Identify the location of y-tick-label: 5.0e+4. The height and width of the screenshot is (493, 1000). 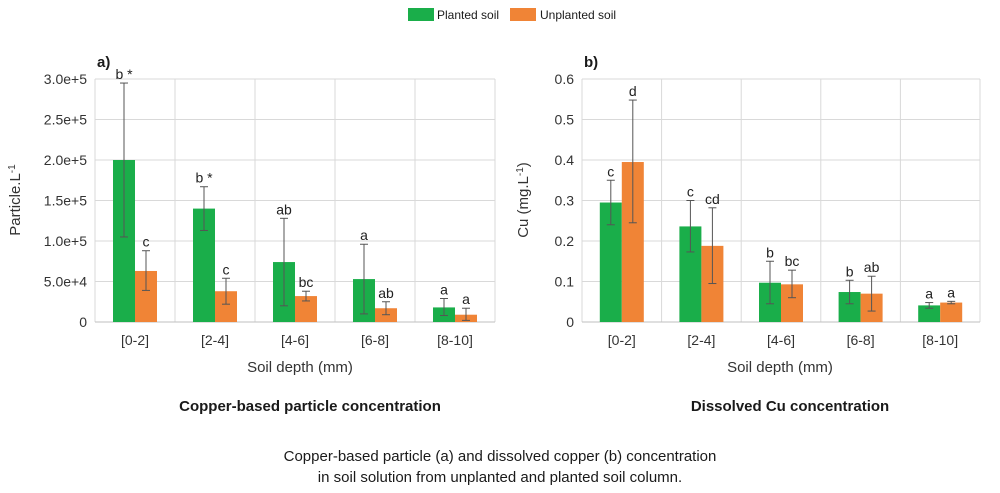
(65, 282).